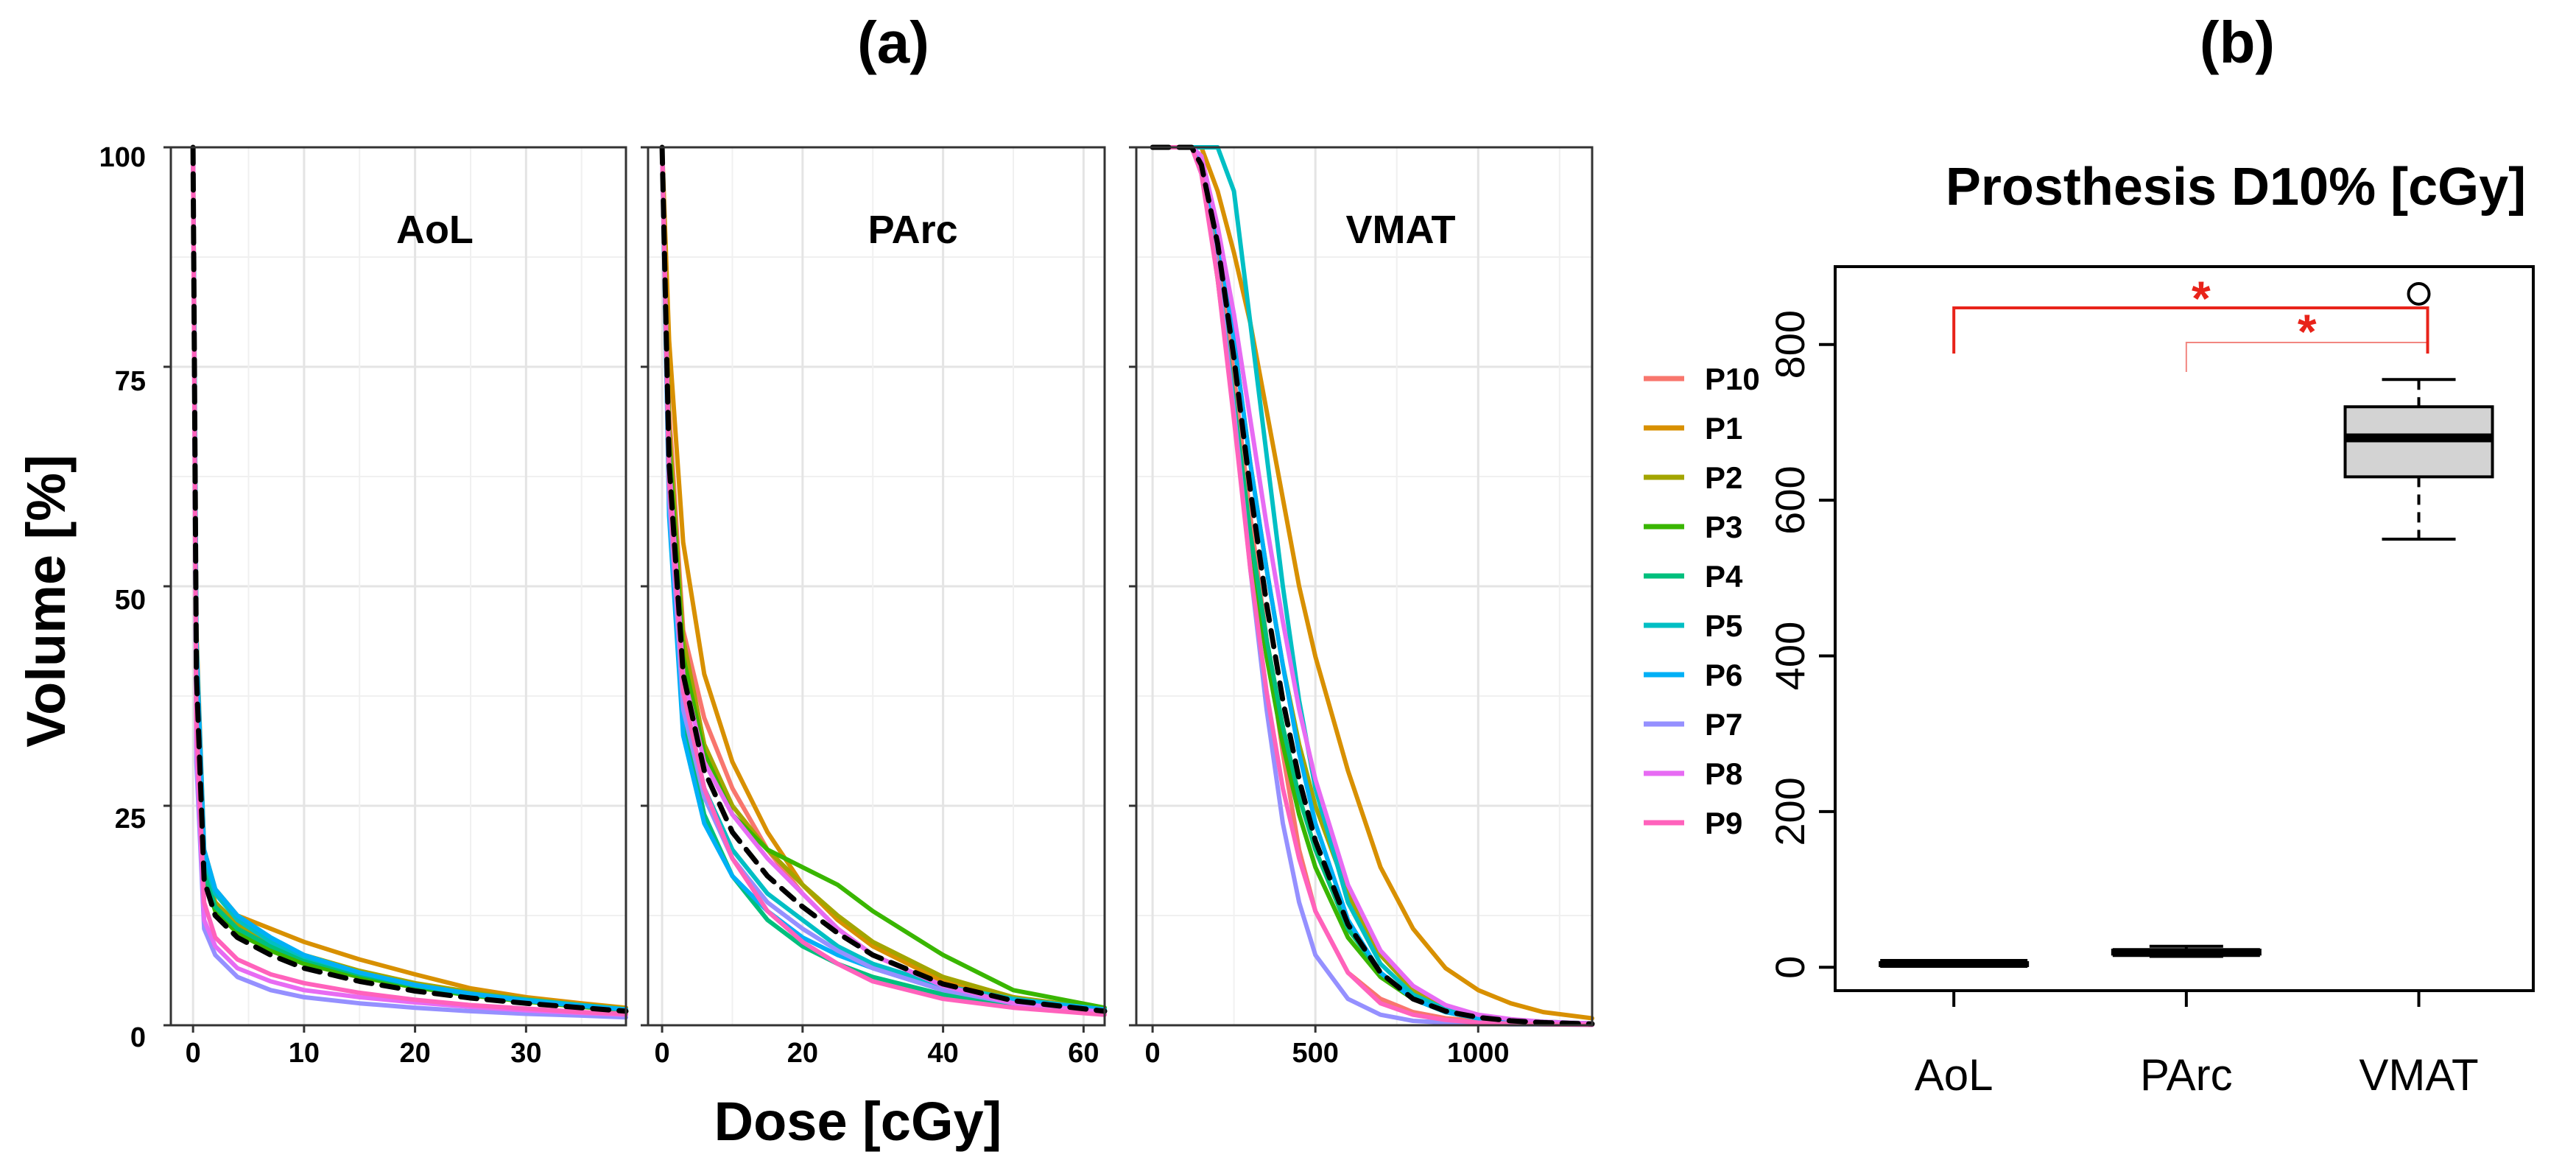 The image size is (2576, 1163). What do you see at coordinates (1723, 477) in the screenshot?
I see `legend-label-p2: P2` at bounding box center [1723, 477].